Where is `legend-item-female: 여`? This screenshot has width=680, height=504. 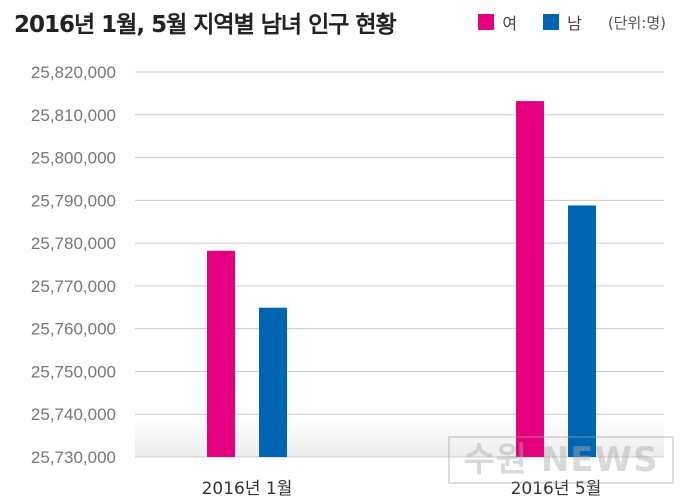
legend-item-female: 여 is located at coordinates (497, 22).